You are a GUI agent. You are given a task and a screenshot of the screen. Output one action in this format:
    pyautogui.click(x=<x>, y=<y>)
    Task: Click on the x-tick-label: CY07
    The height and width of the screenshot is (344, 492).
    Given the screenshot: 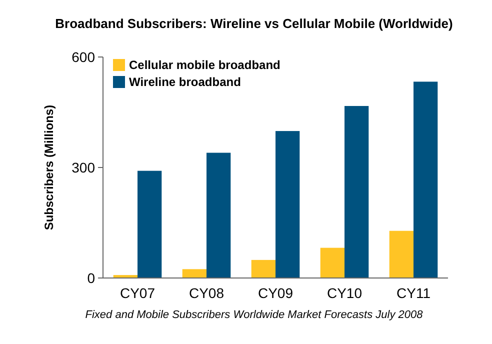 What is the action you would take?
    pyautogui.click(x=138, y=293)
    